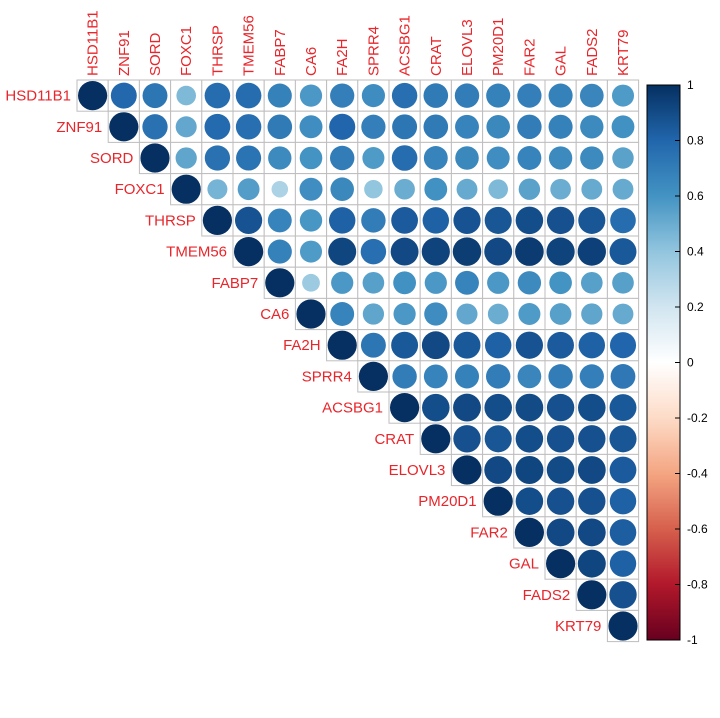  I want to click on corr-circle-THRSP-FA2H, so click(342, 220).